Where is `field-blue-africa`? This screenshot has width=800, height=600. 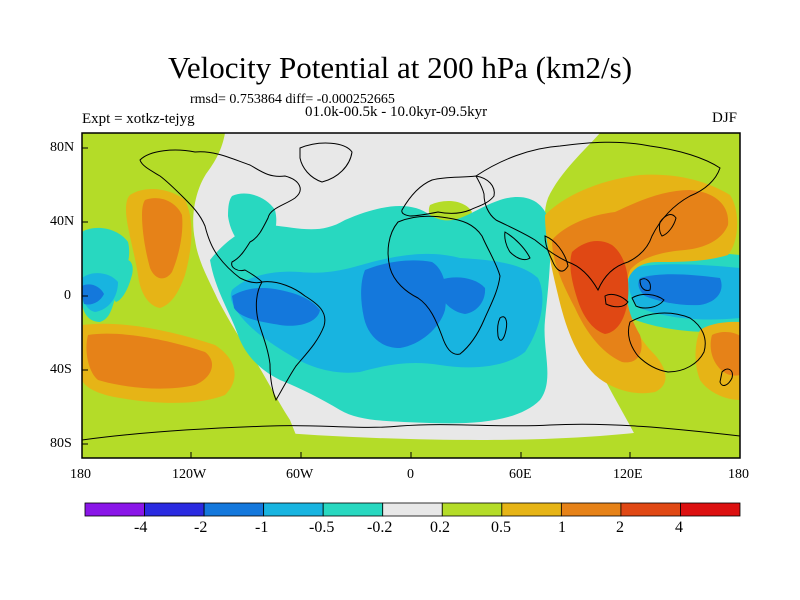
field-blue-africa is located at coordinates (404, 304).